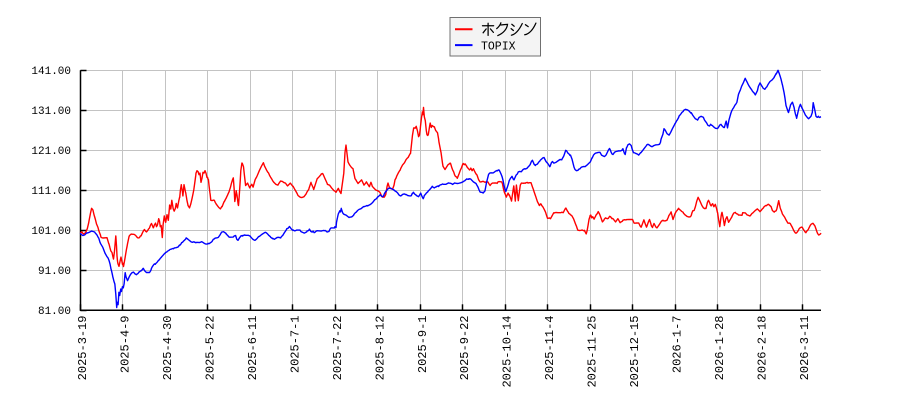 The height and width of the screenshot is (400, 900). I want to click on svg-text: 101.00, so click(51, 232).